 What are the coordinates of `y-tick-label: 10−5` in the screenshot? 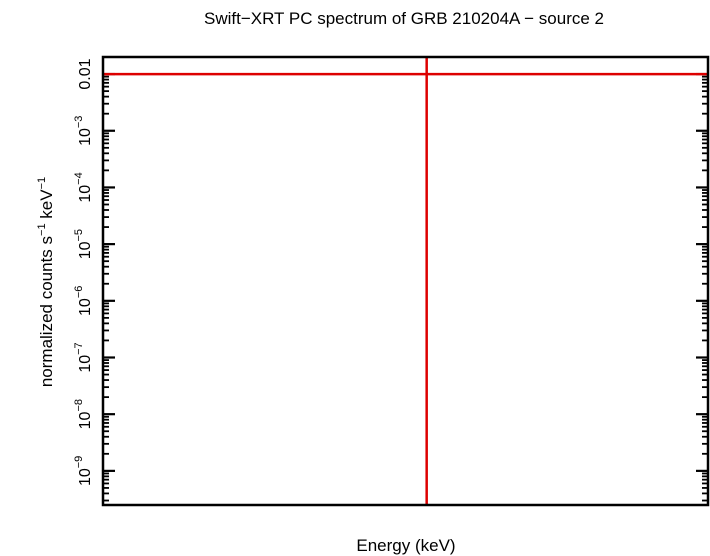 It's located at (83, 244).